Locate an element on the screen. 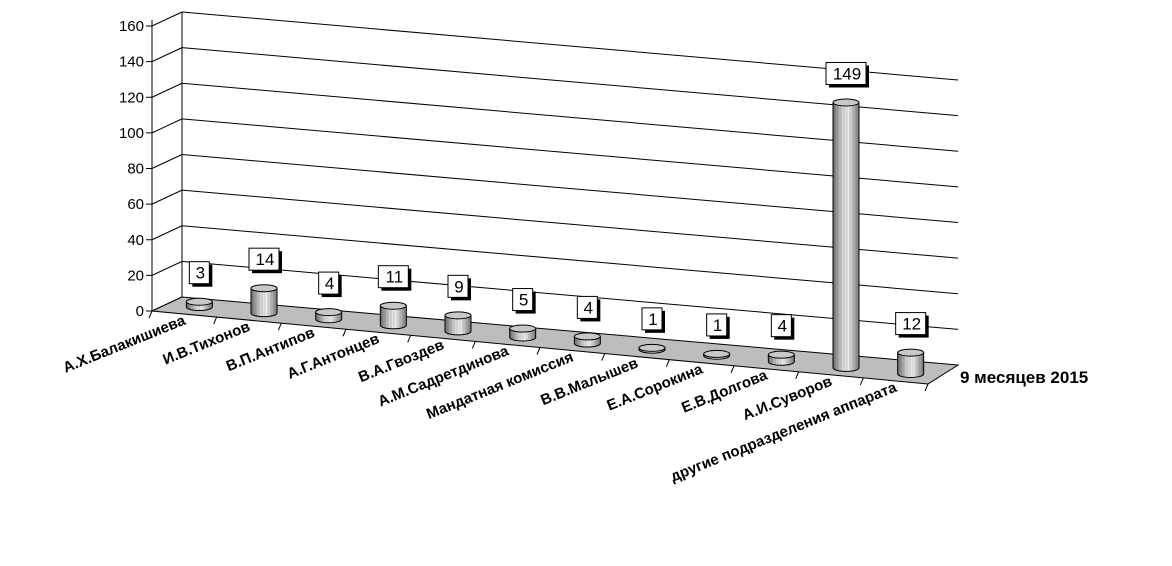 This screenshot has width=1172, height=566. y-tick-label: 40 is located at coordinates (135, 240).